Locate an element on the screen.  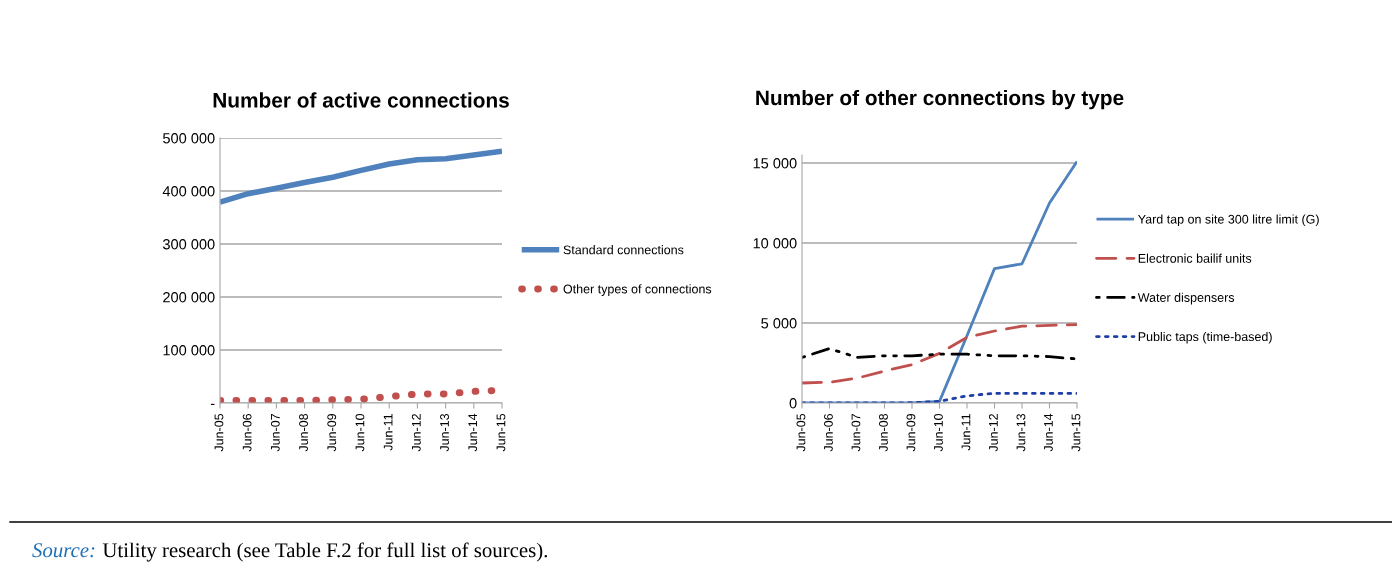
legend-label: Other types of connections is located at coordinates (637, 290).